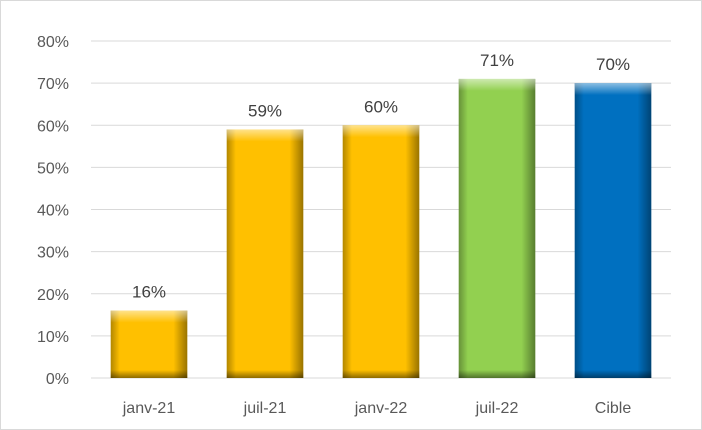 Image resolution: width=702 pixels, height=430 pixels. I want to click on y-tick-label: 70%, so click(53, 84).